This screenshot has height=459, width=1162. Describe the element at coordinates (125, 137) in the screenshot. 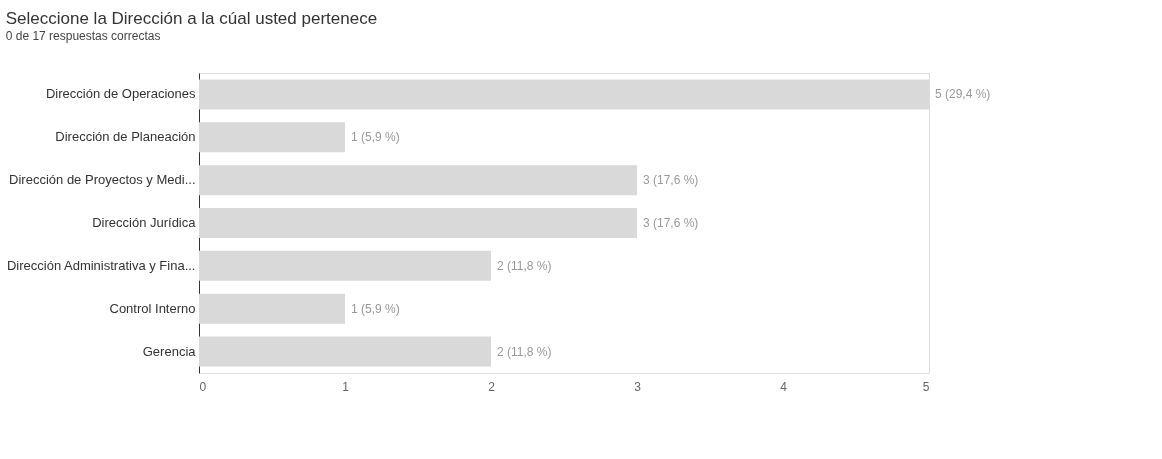

I see `y-tick-label: Dirección de Planeación` at that location.